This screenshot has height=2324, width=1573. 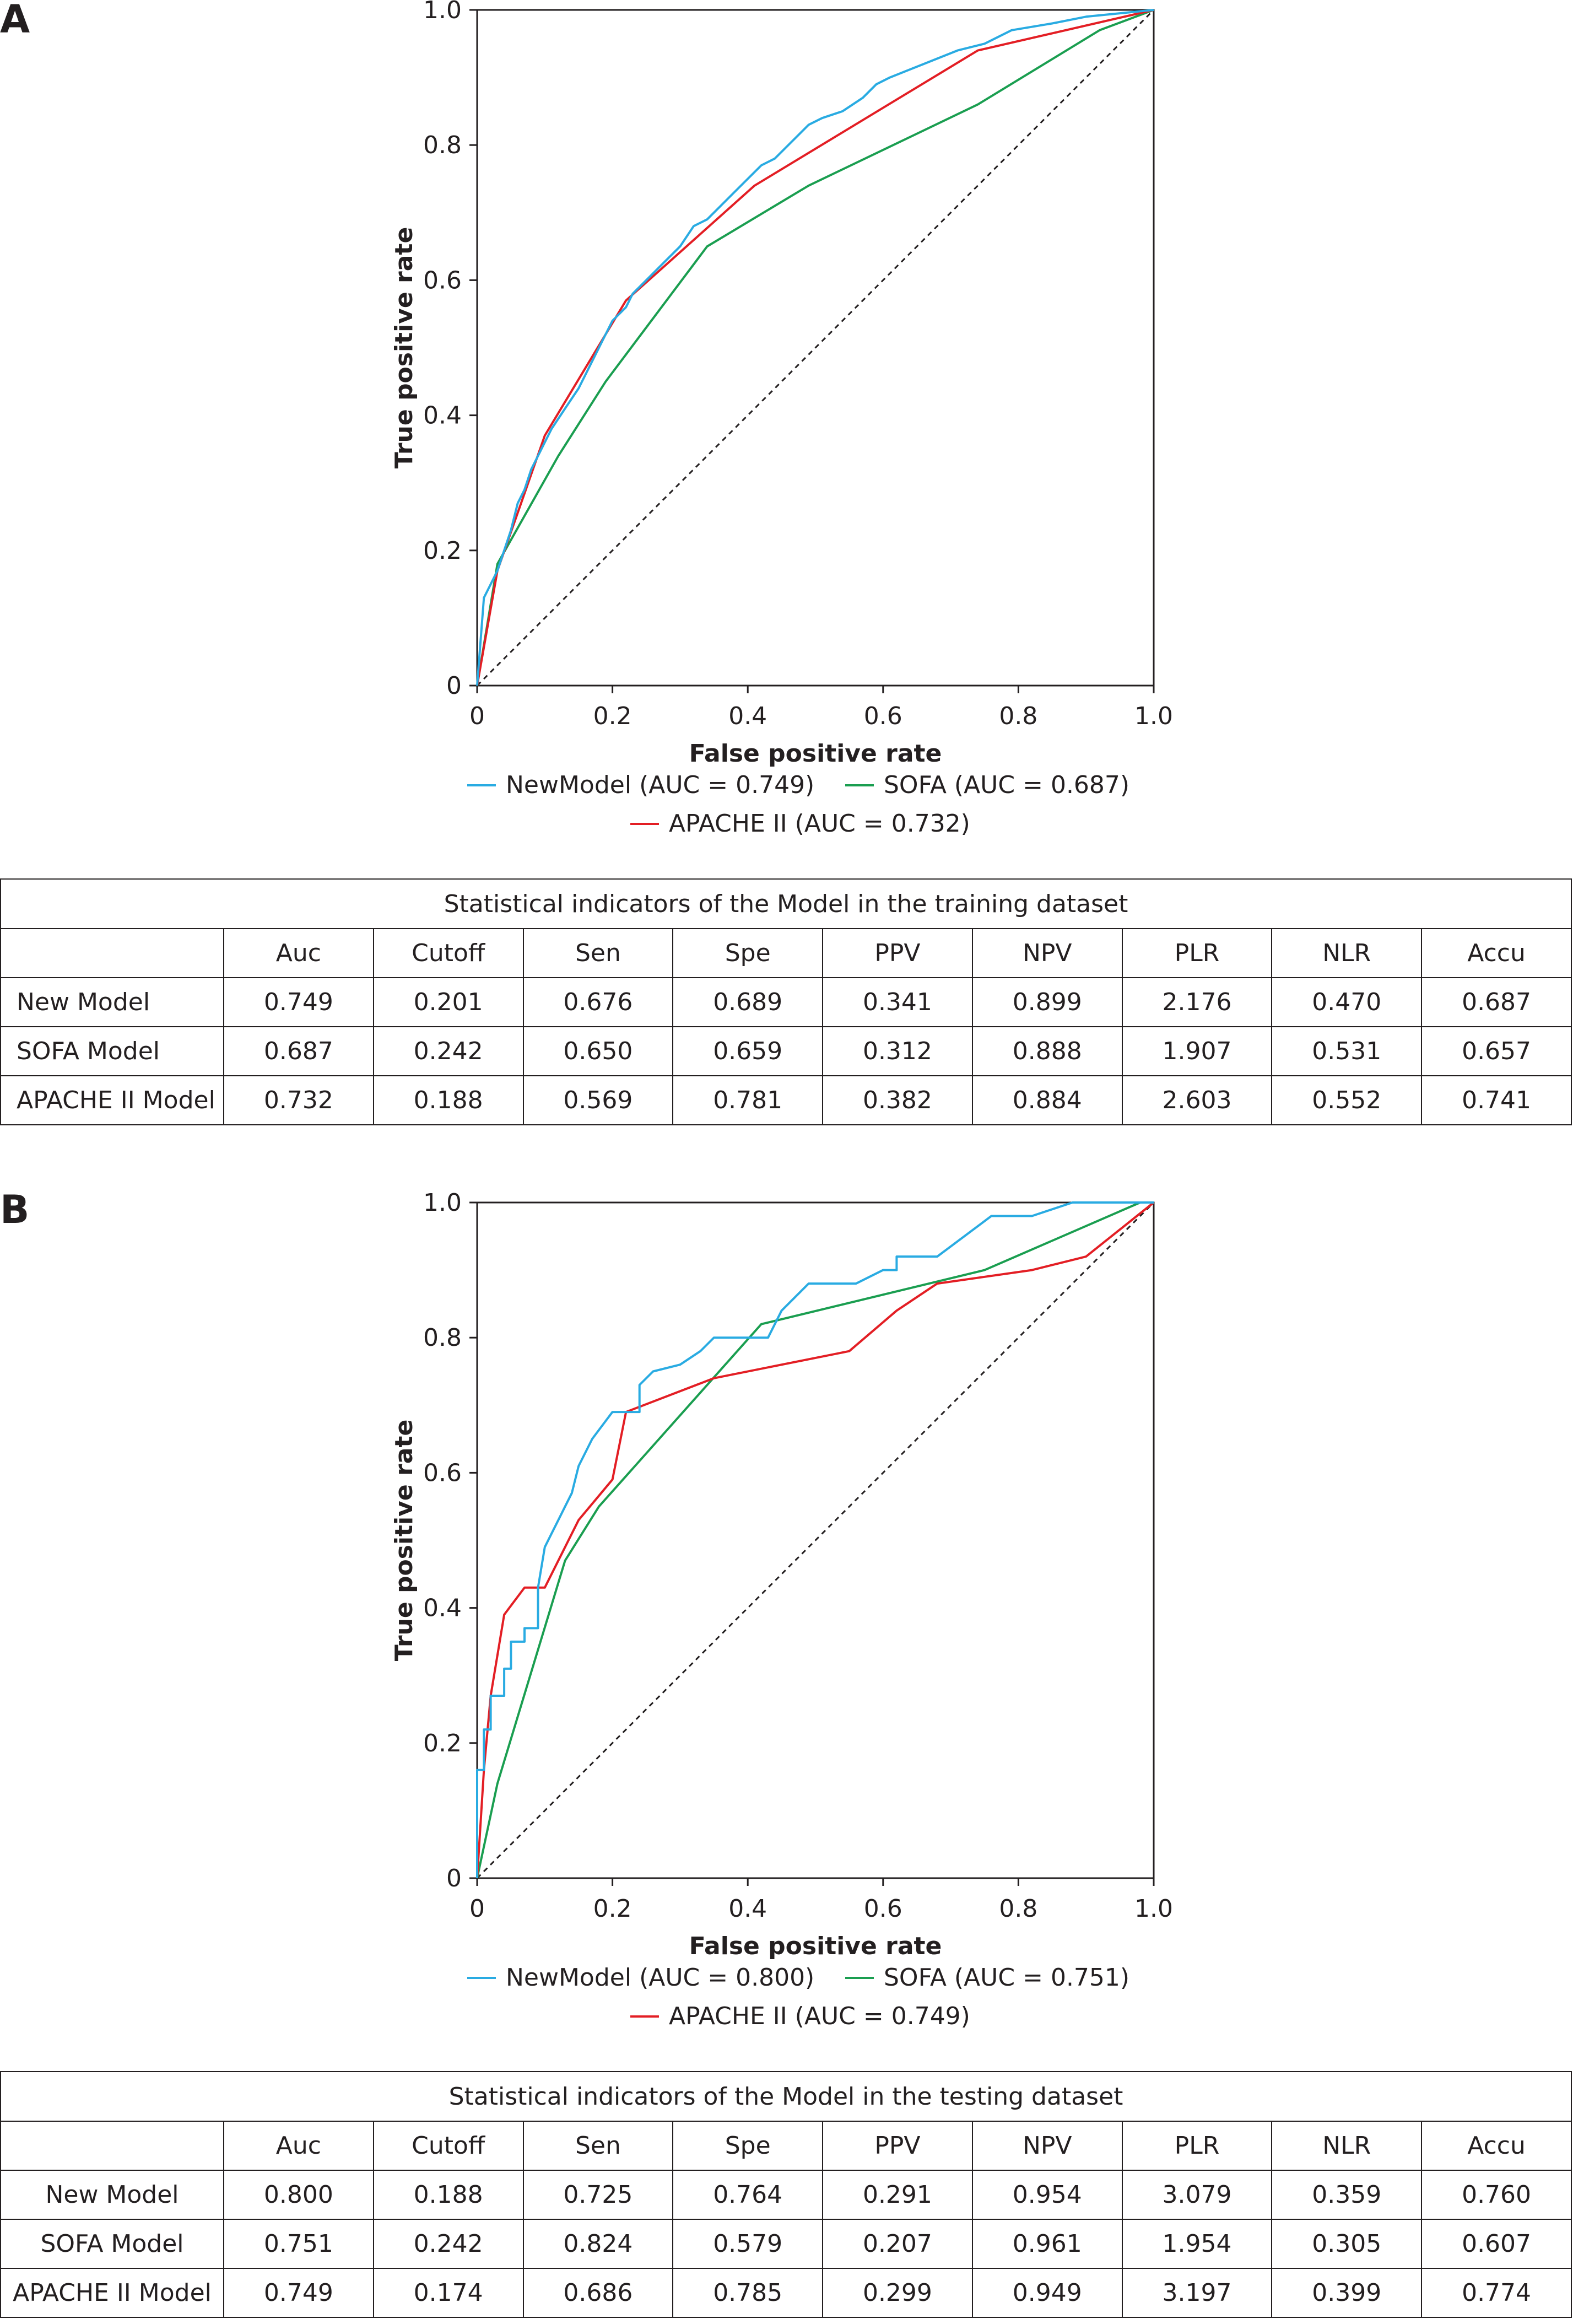 I want to click on table-cell: 0.312, so click(x=897, y=1051).